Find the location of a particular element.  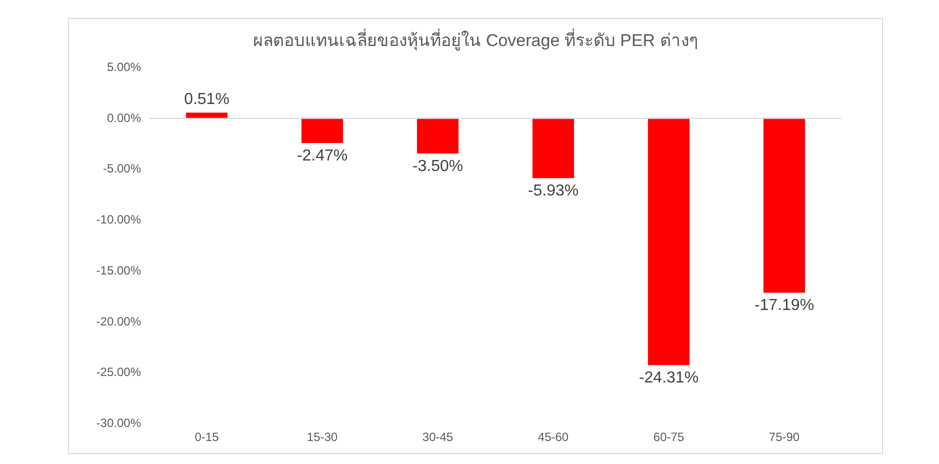

data-label: -2.47% is located at coordinates (322, 155).